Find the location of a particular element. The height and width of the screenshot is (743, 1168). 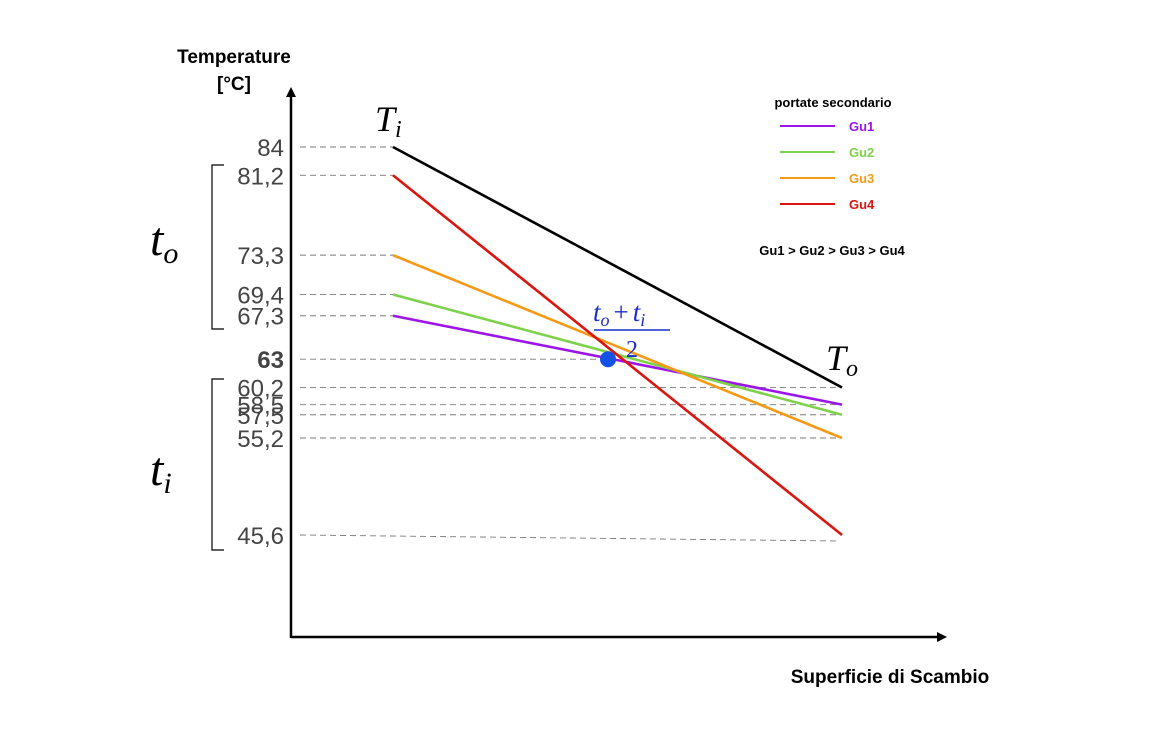

series-line-Gu1 is located at coordinates (617, 360).